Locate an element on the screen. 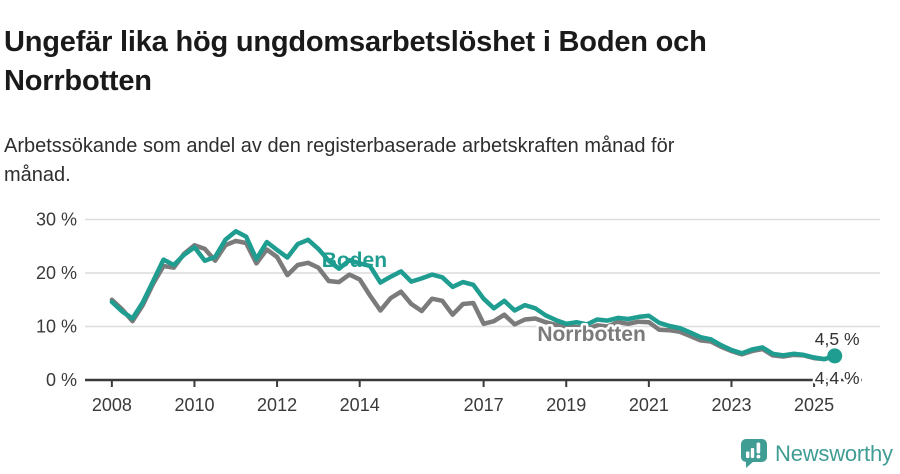  newsworthy-logo-icon is located at coordinates (754, 453).